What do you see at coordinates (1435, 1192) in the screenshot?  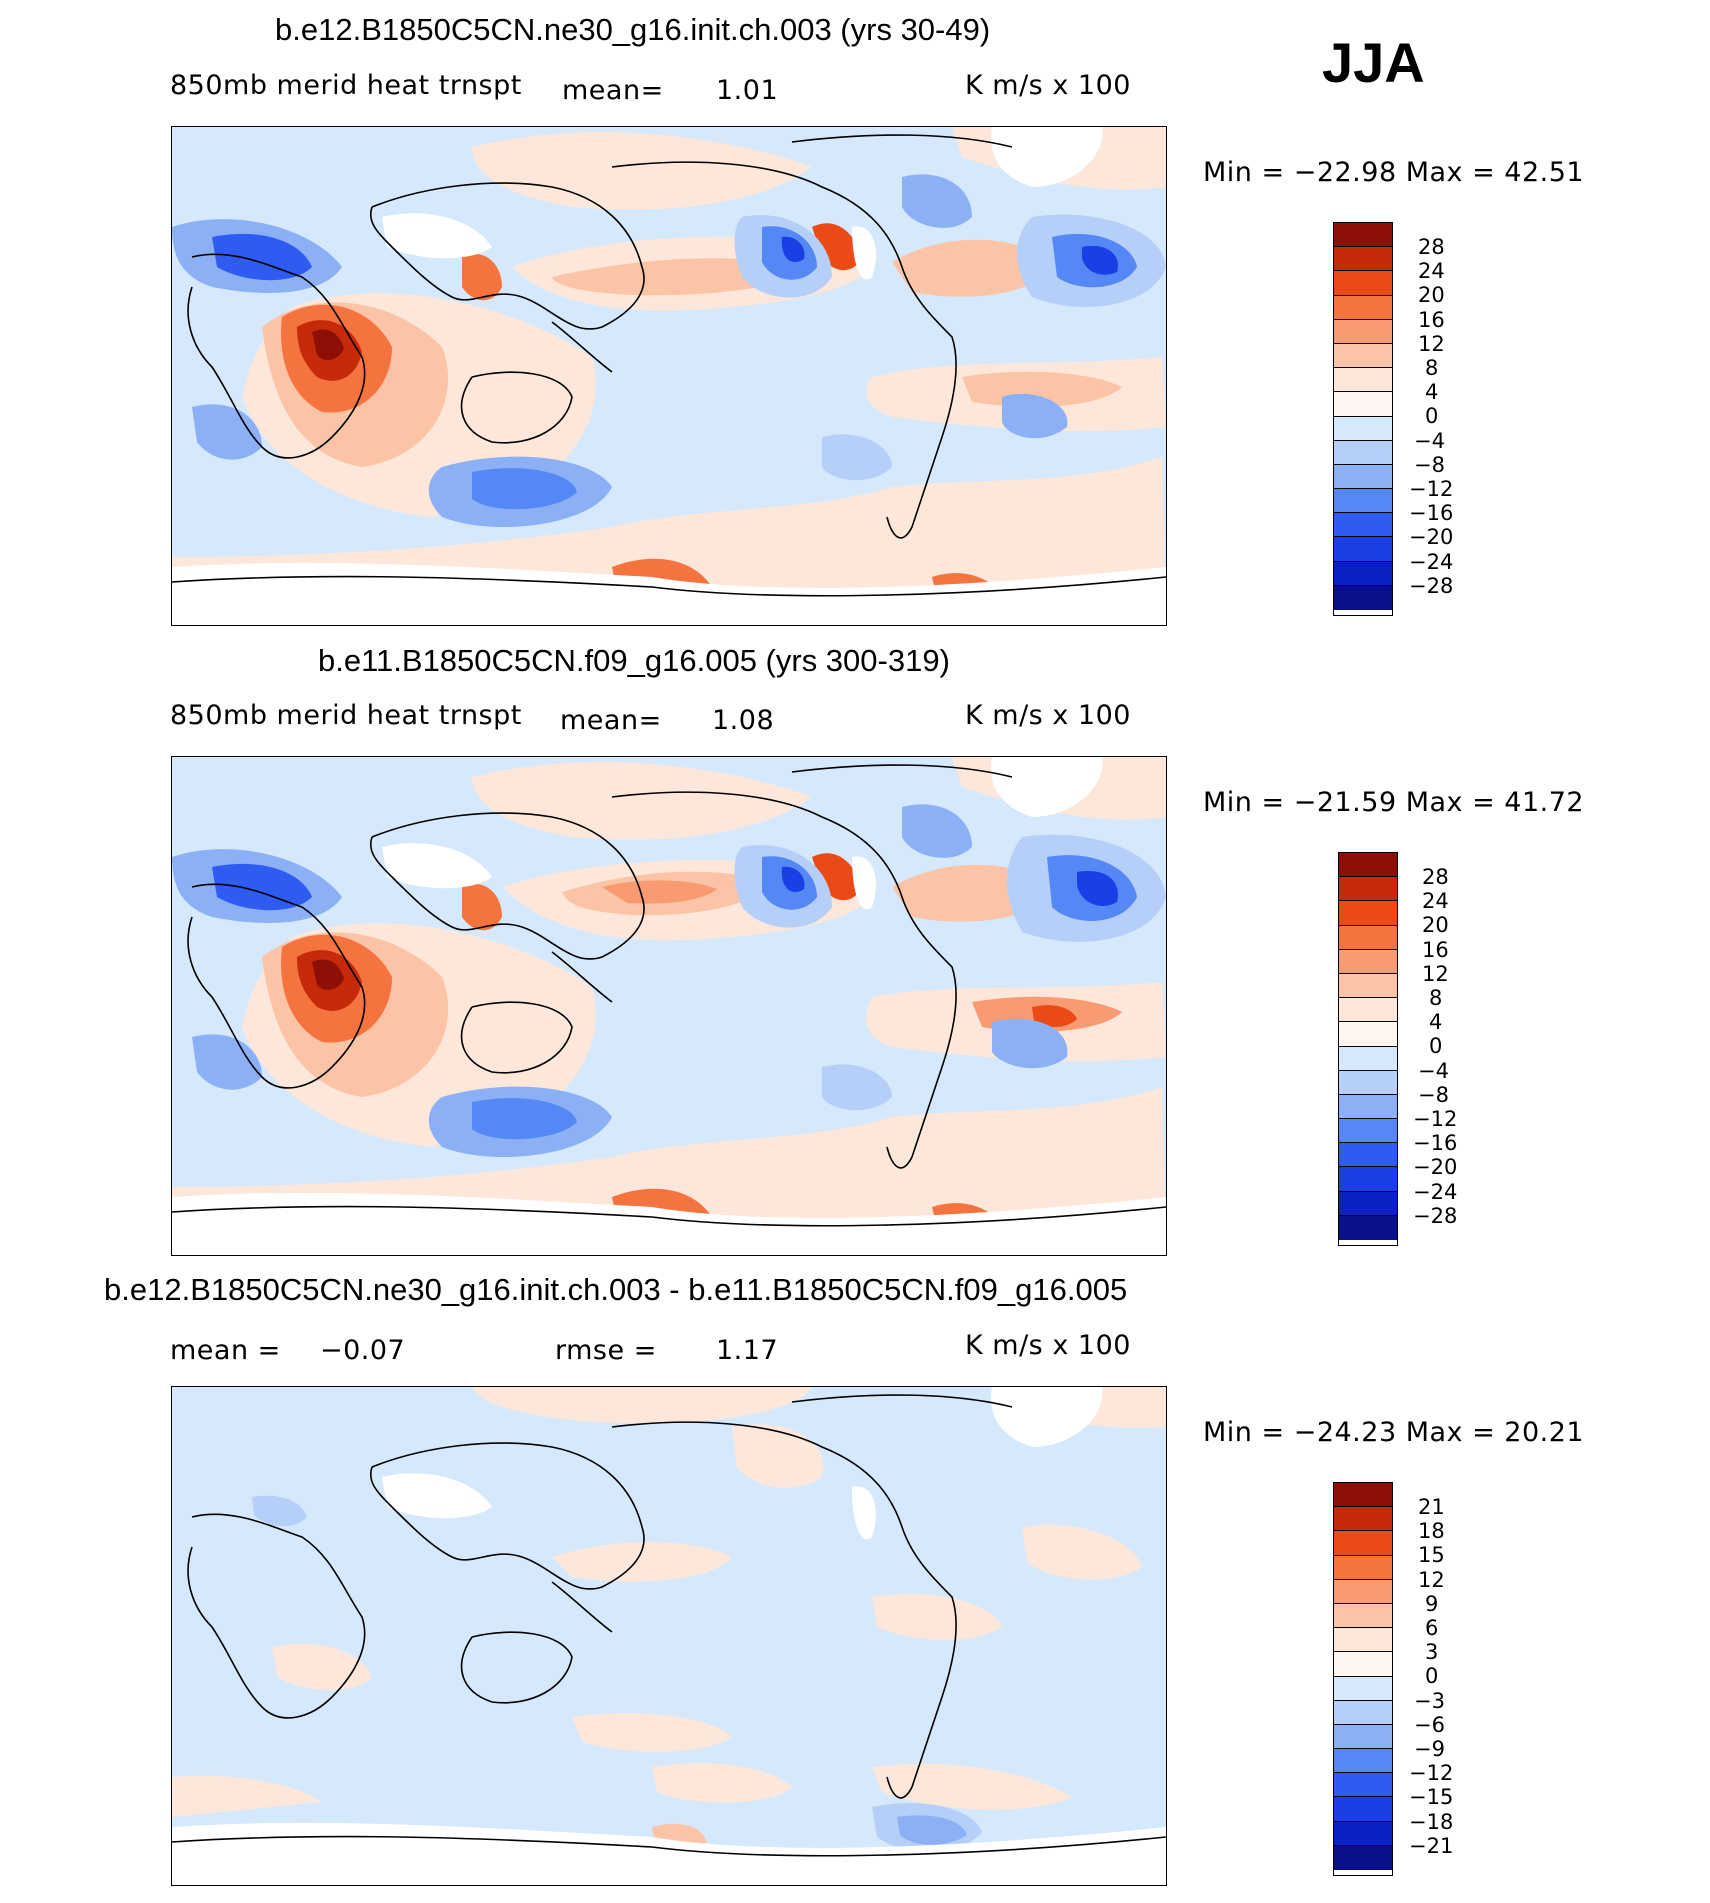 I see `panel-2-colorbar-label: −24` at bounding box center [1435, 1192].